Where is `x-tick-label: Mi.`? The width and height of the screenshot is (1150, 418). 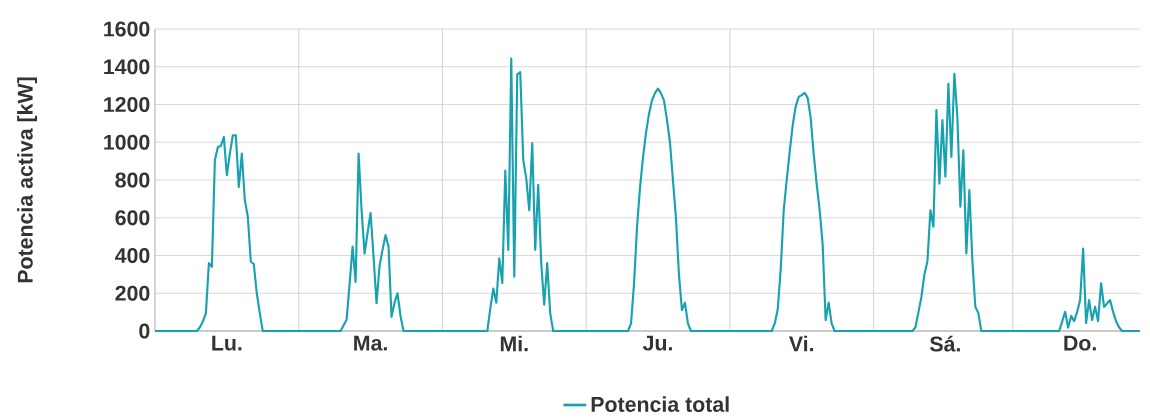 x-tick-label: Mi. is located at coordinates (514, 343).